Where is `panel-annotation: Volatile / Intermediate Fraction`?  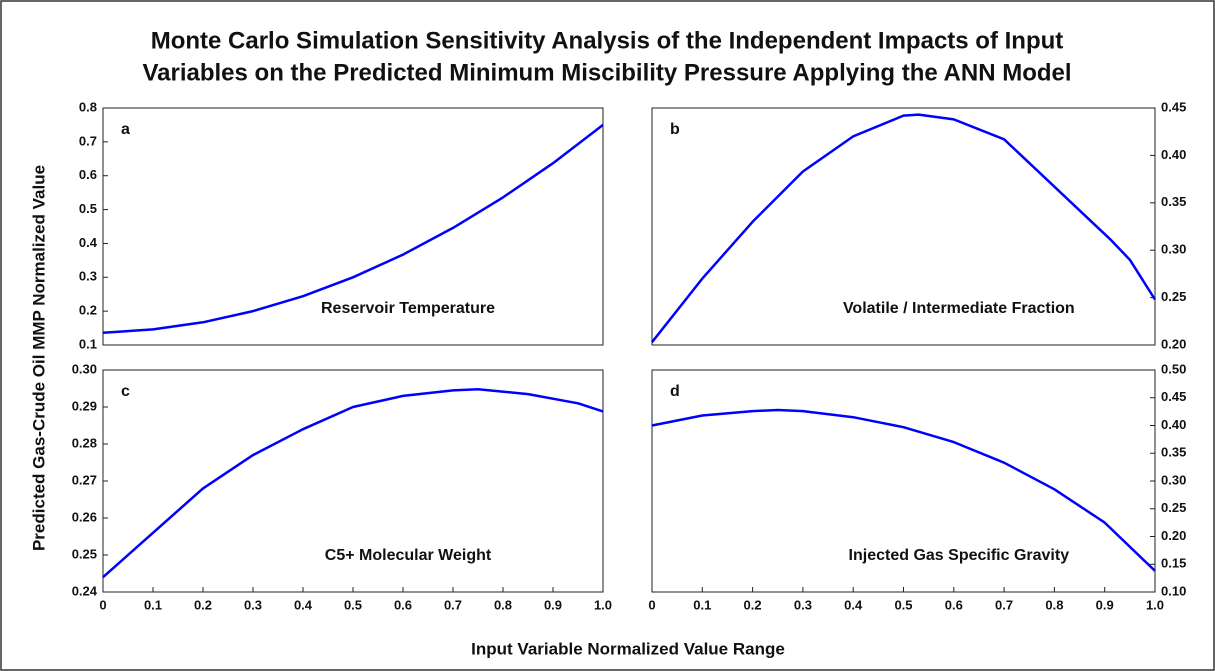 panel-annotation: Volatile / Intermediate Fraction is located at coordinates (959, 308).